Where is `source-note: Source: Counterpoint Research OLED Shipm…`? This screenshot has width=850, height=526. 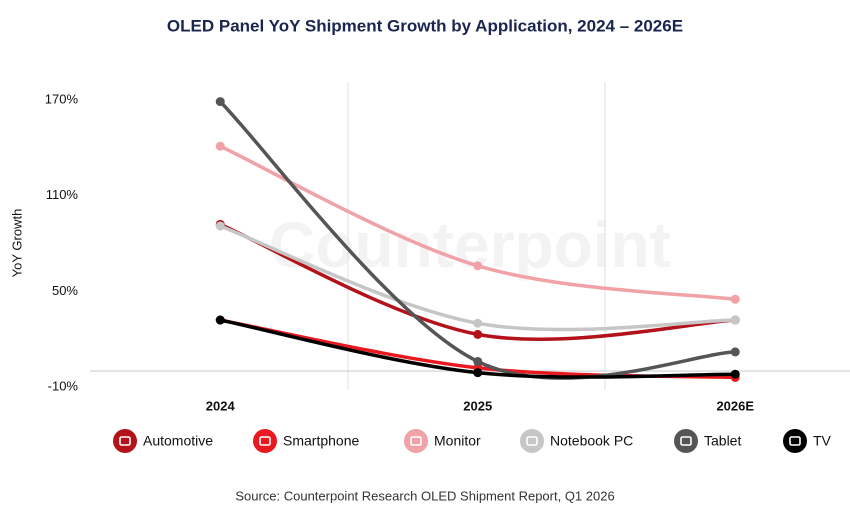 source-note: Source: Counterpoint Research OLED Shipm… is located at coordinates (424, 495).